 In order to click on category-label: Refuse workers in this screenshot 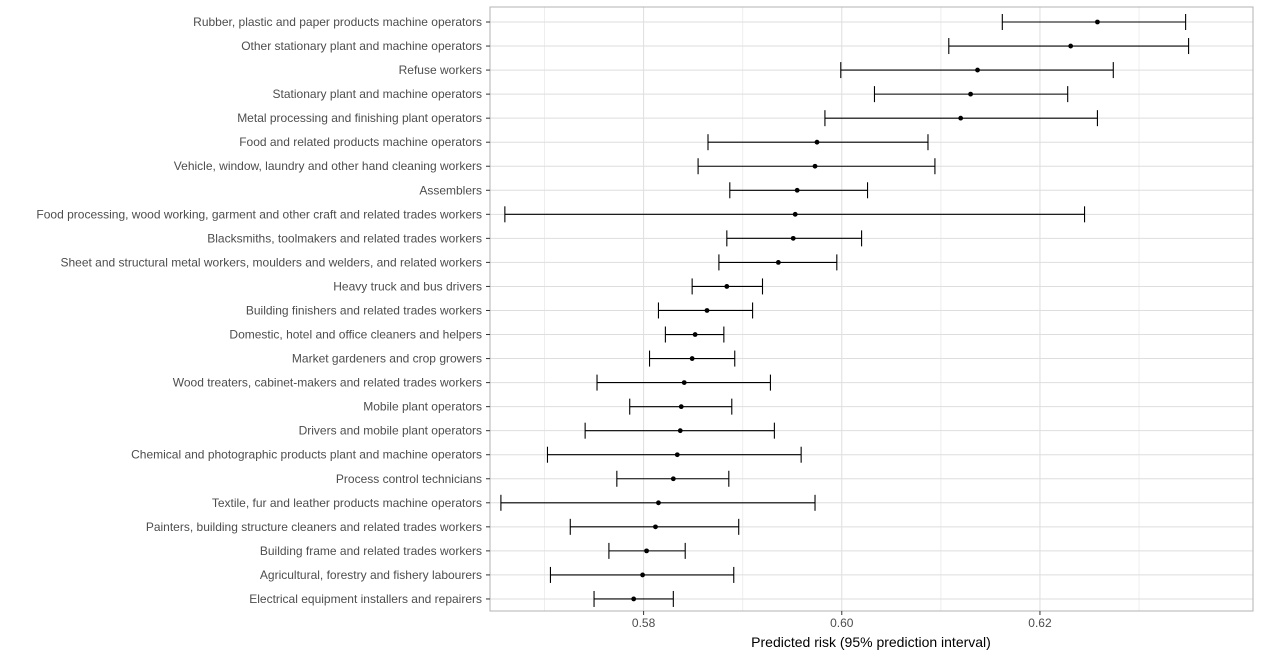, I will do `click(440, 70)`.